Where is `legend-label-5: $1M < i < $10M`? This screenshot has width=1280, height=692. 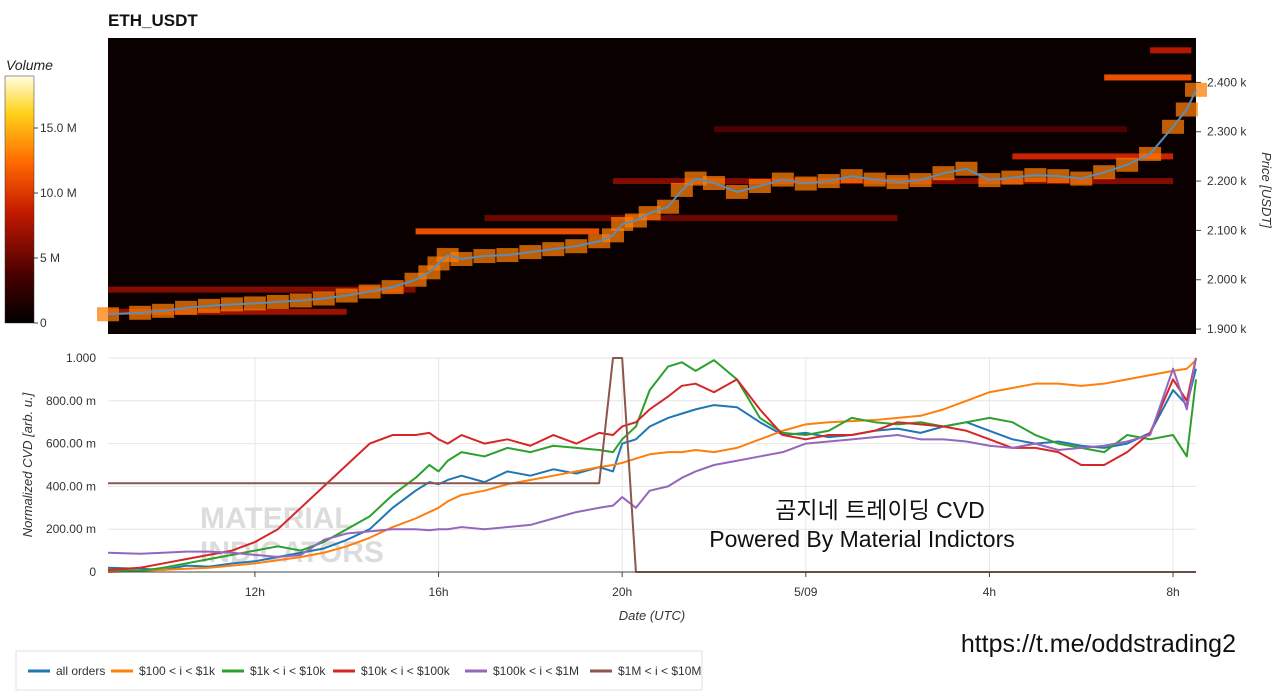 legend-label-5: $1M < i < $10M is located at coordinates (659, 671).